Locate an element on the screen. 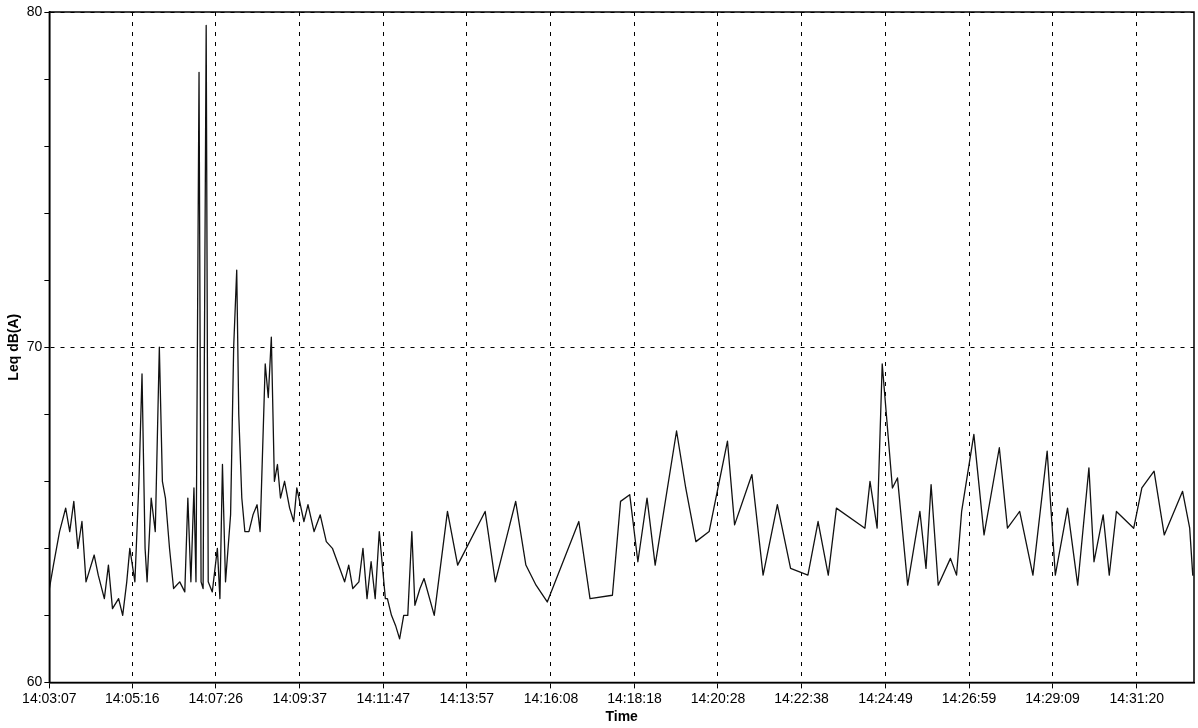 The width and height of the screenshot is (1198, 728). x-tick-label: 14:09:37 is located at coordinates (300, 697).